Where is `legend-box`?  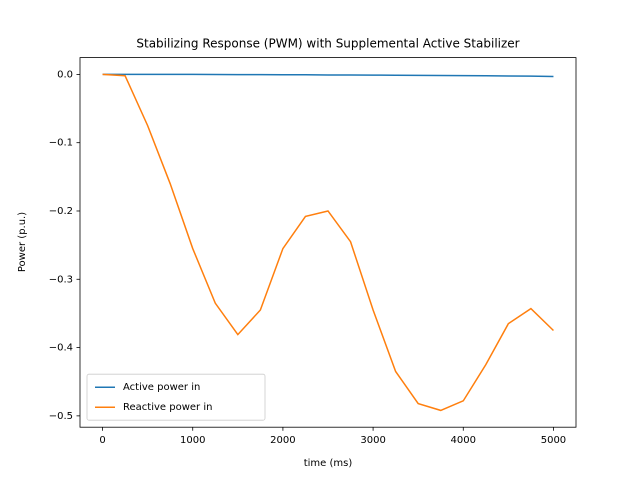 legend-box is located at coordinates (176, 397).